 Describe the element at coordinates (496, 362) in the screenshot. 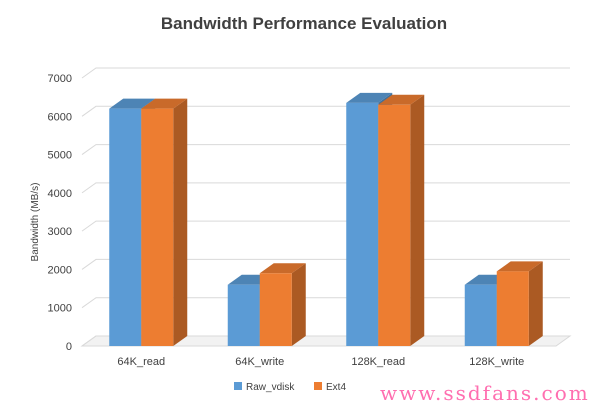

I see `x-tick-label: 128K_write` at that location.